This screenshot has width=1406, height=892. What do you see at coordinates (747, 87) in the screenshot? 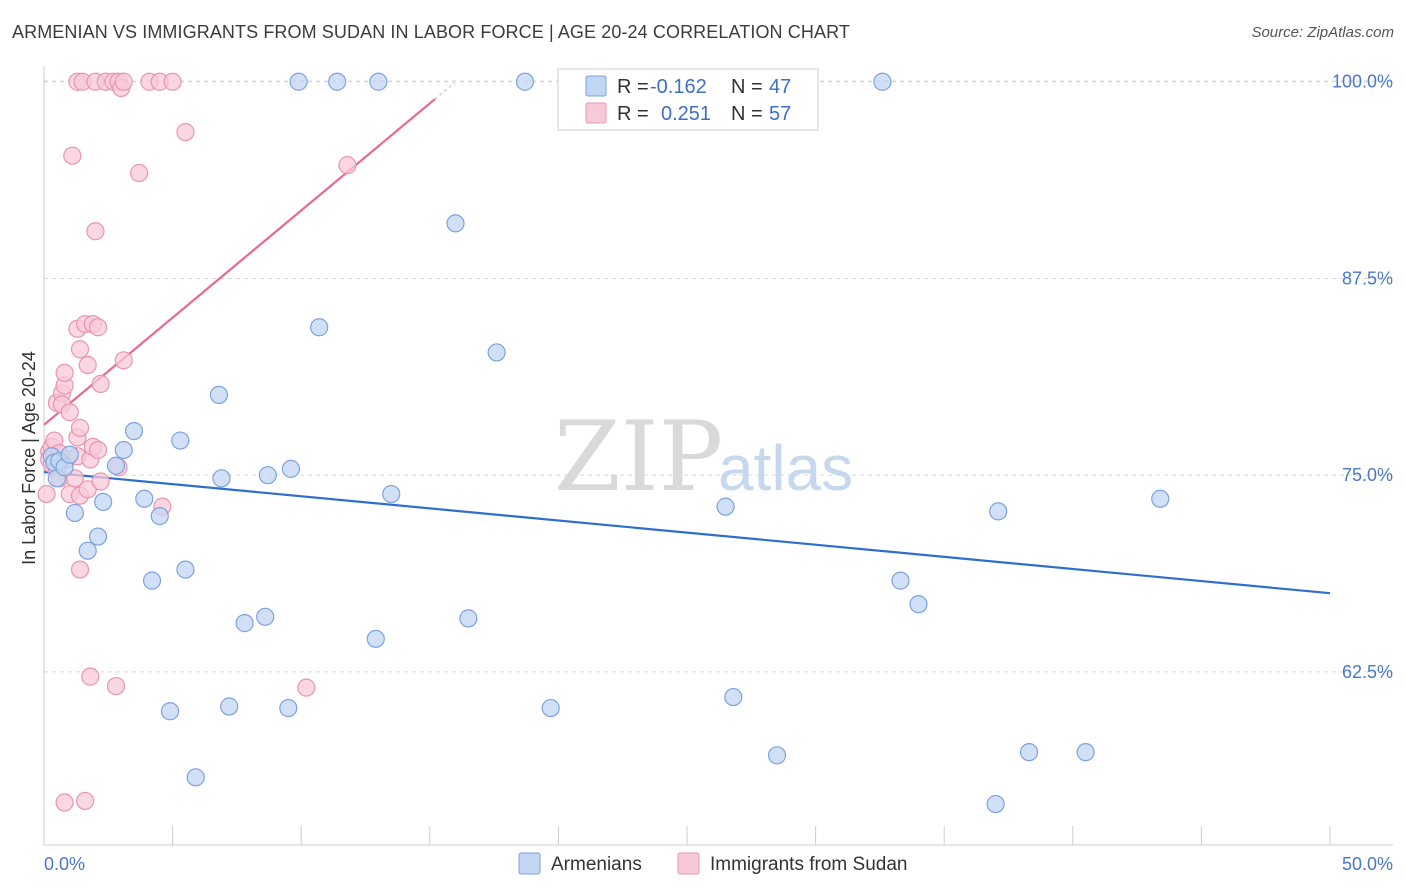
I see `legend-n-label-armenians: N =` at bounding box center [747, 87].